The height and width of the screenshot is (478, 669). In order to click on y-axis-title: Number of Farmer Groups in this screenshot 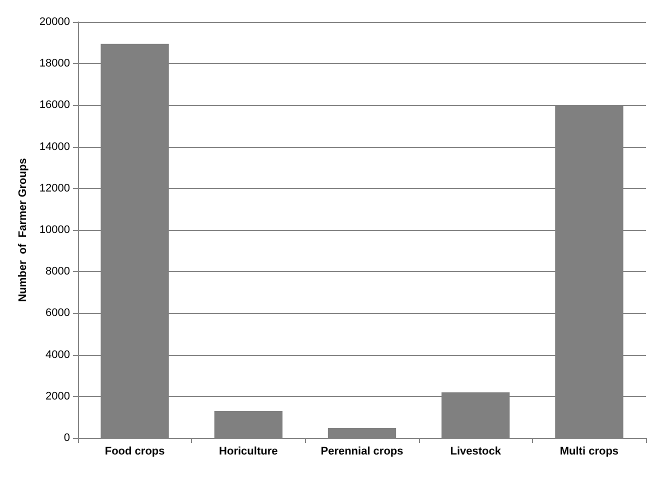, I will do `click(23, 230)`.